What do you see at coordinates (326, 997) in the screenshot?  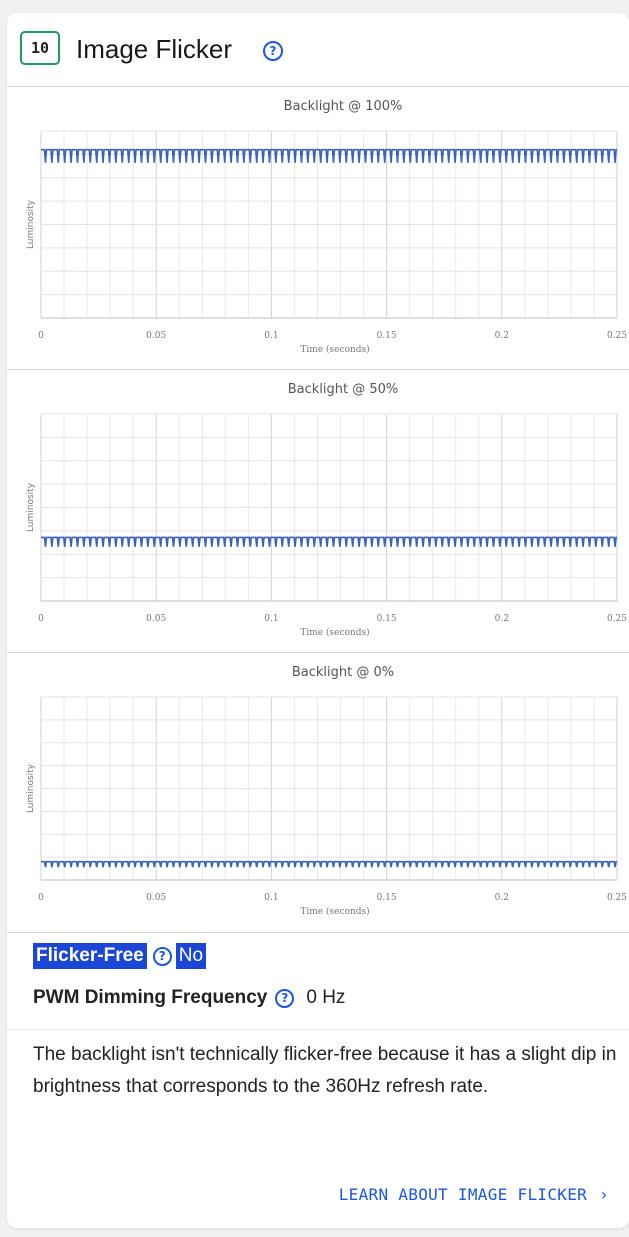 I see `pwm-frequency-value: 0 Hz` at bounding box center [326, 997].